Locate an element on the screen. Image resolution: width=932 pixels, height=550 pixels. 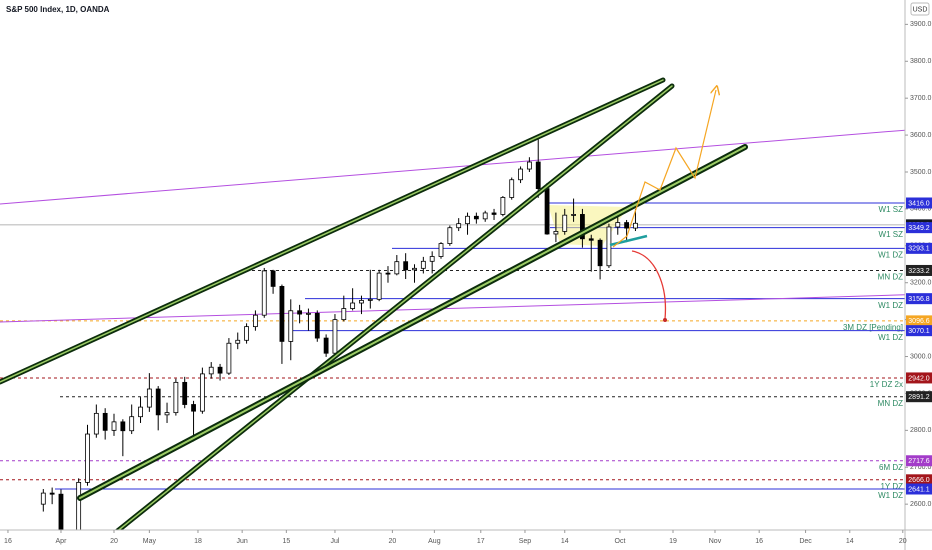
x-tick-label: Jul is located at coordinates (334, 541).